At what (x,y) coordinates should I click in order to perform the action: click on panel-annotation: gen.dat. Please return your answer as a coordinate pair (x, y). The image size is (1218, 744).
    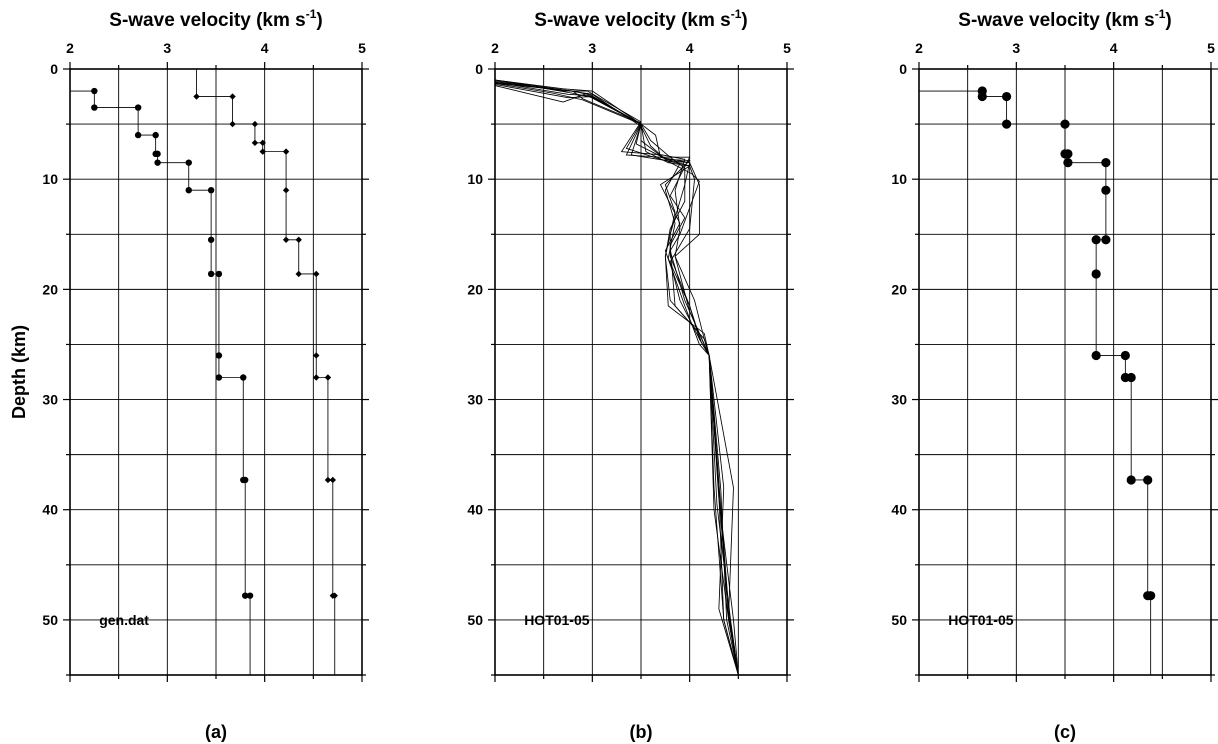
    Looking at the image, I should click on (124, 620).